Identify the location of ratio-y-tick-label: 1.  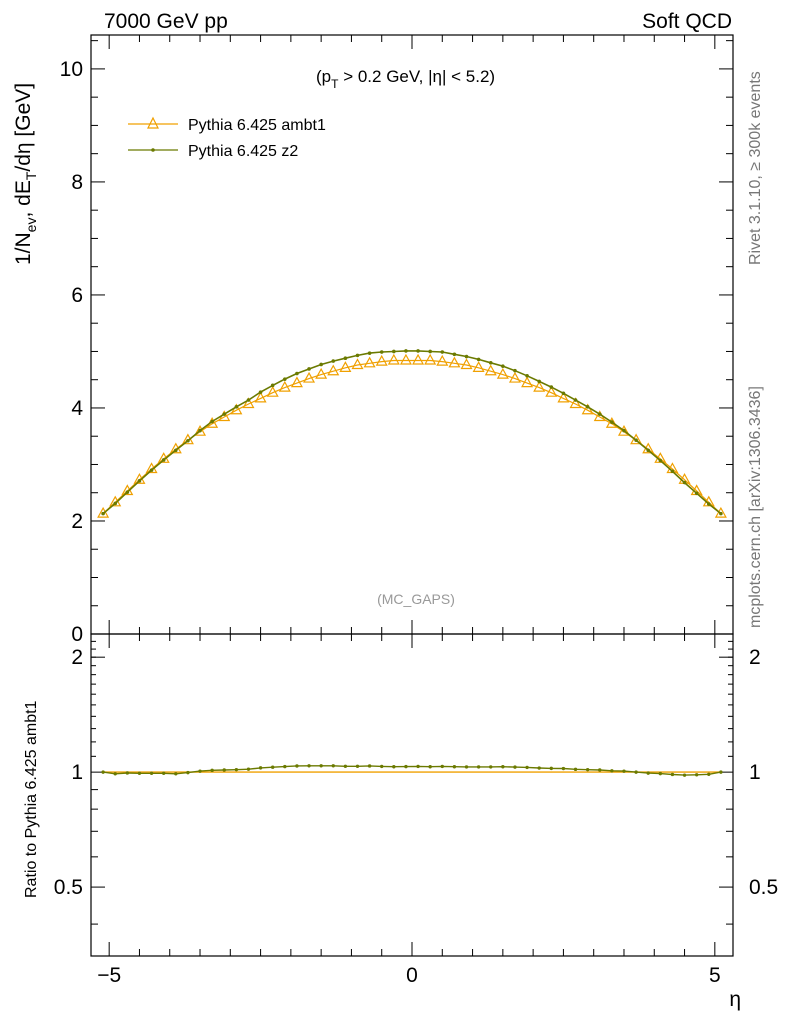
(77, 772).